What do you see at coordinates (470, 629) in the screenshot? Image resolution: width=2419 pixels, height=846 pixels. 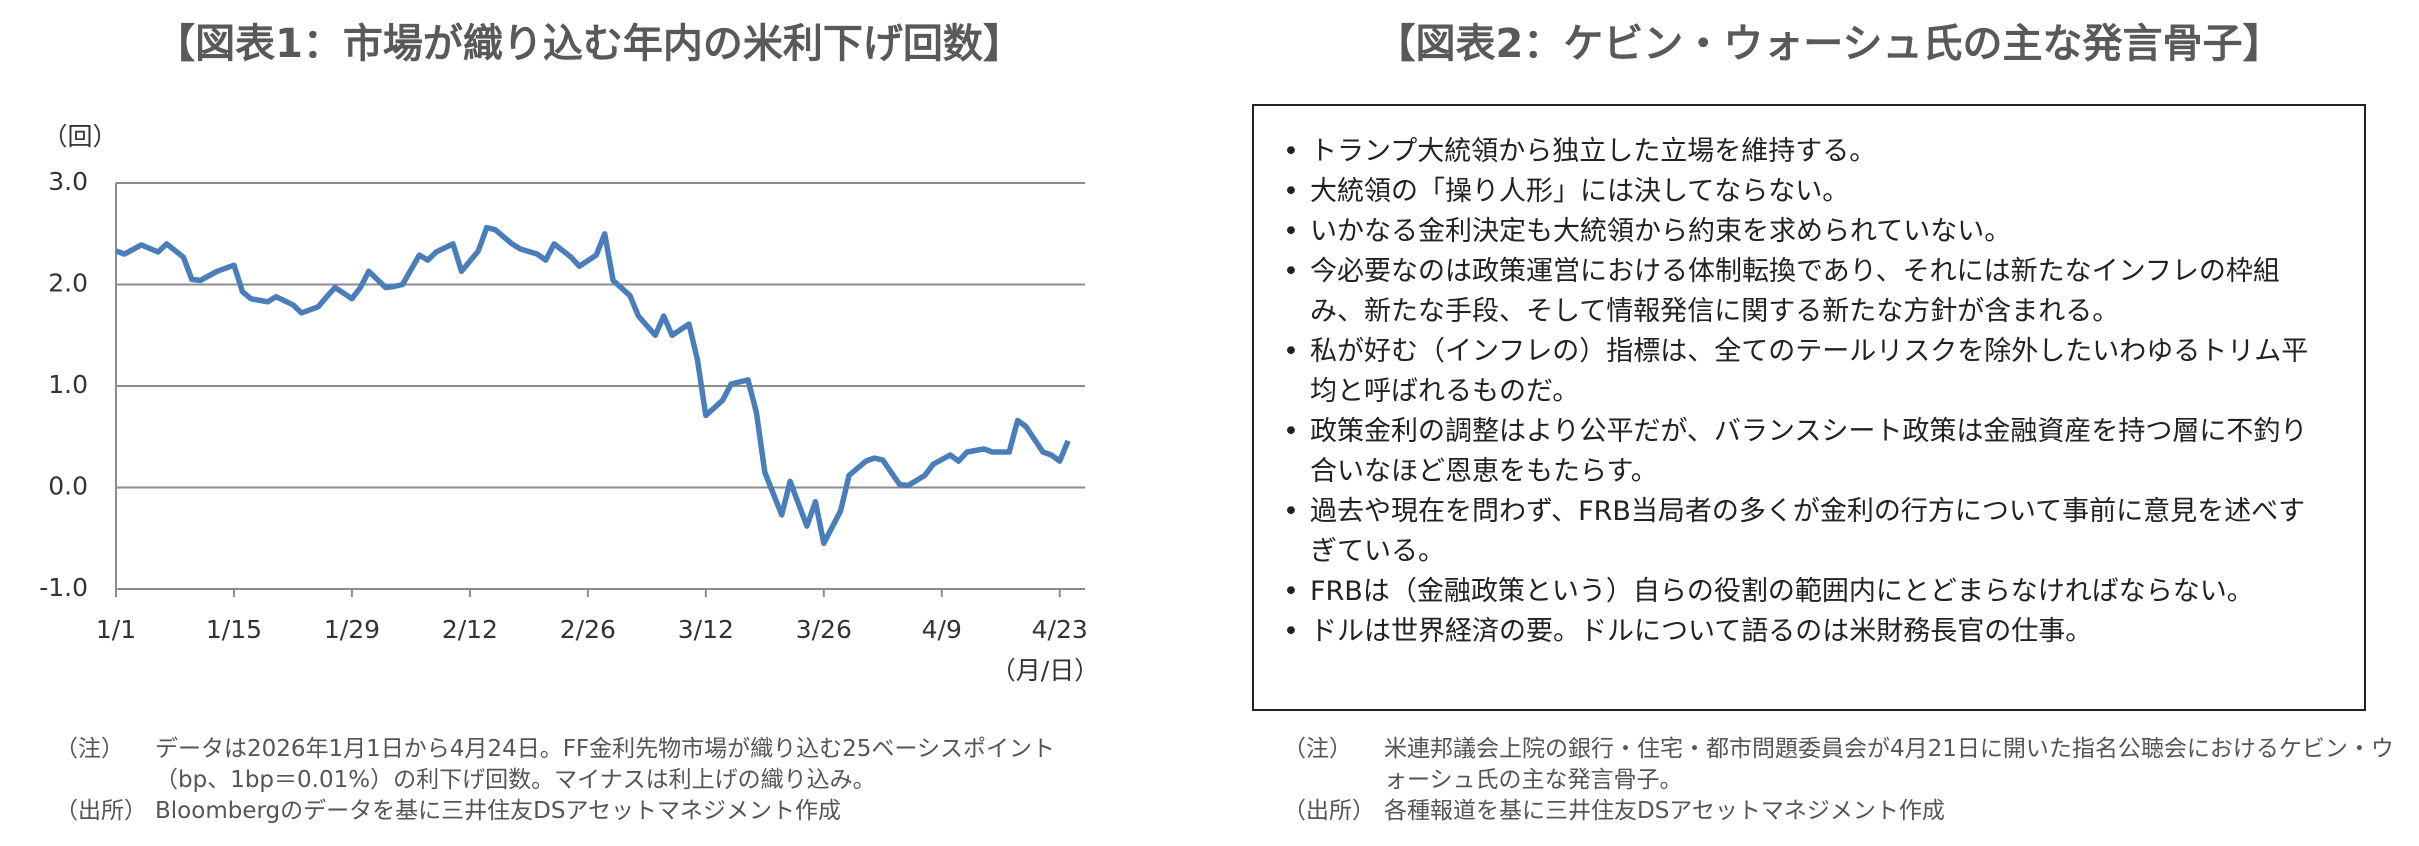 I see `x-tick-label: 2/12` at bounding box center [470, 629].